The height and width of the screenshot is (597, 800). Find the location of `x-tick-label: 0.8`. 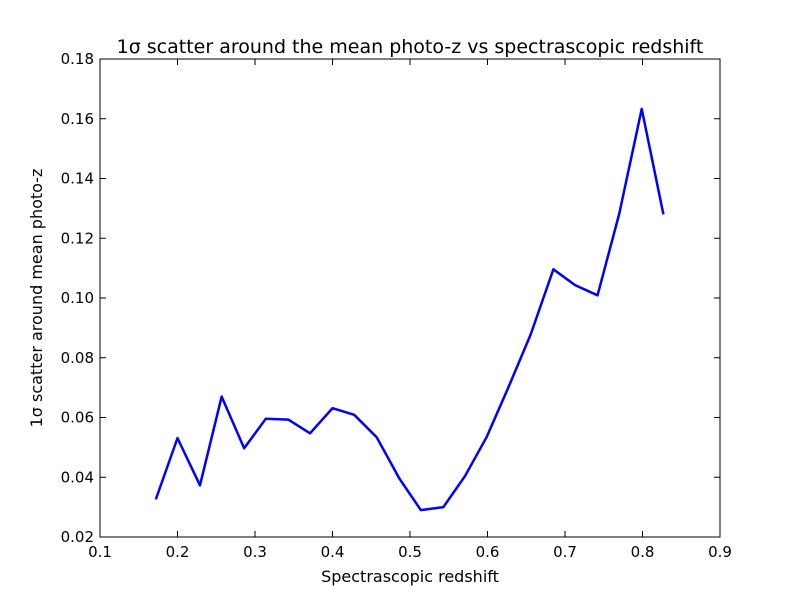

x-tick-label: 0.8 is located at coordinates (643, 552).